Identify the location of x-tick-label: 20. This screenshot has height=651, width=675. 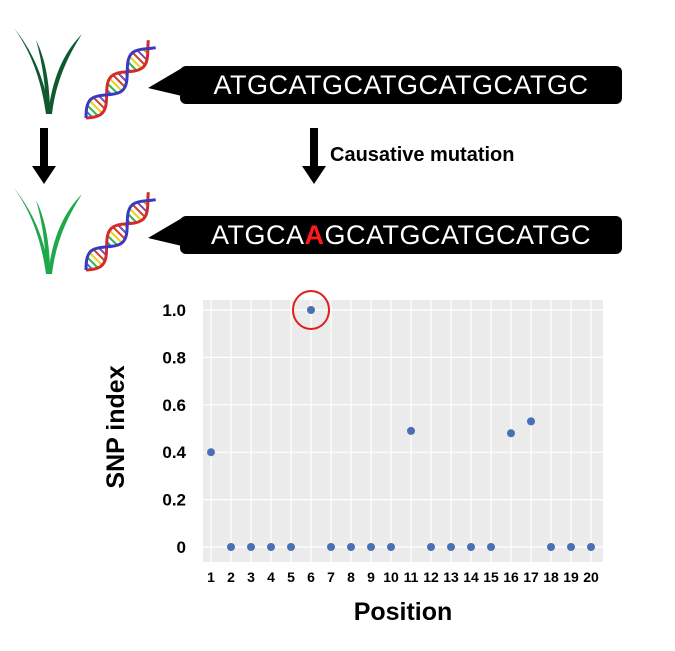
(591, 577).